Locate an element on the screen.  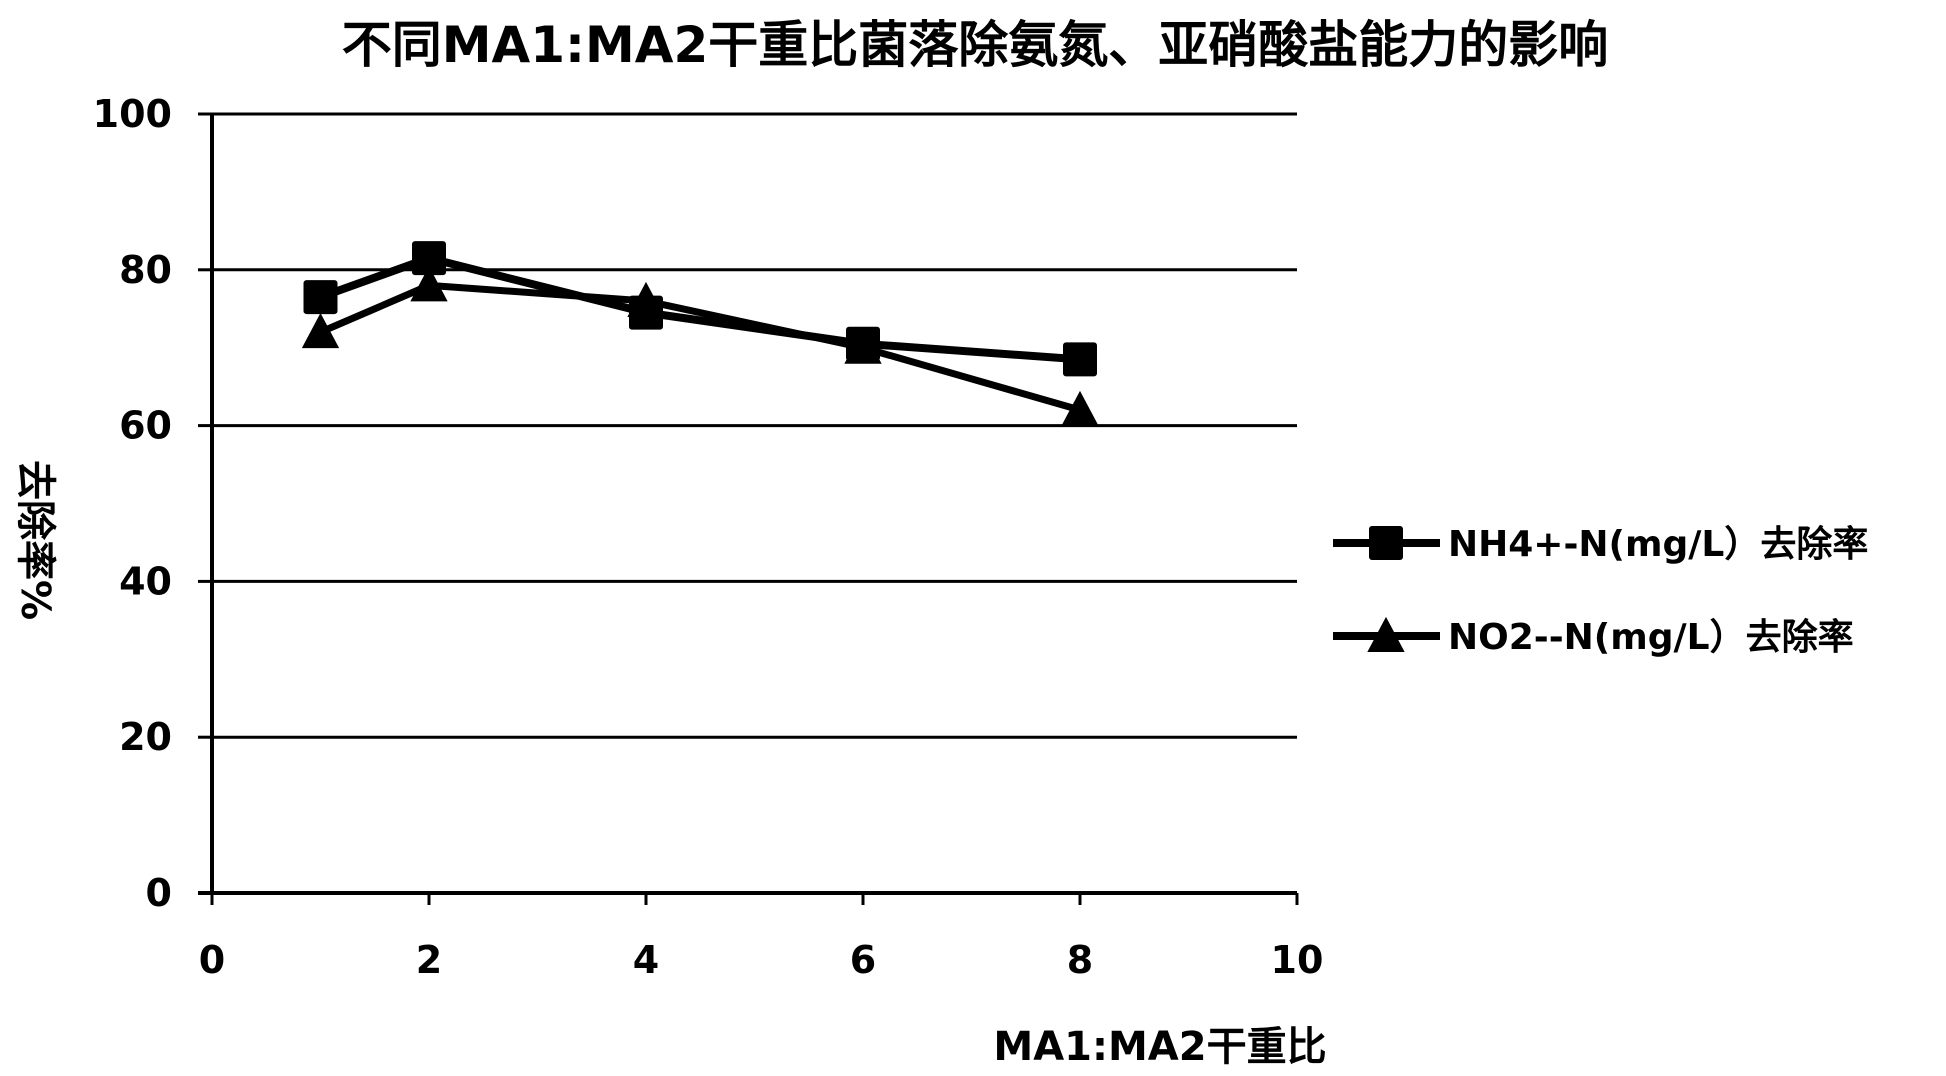
x-axis-label: MA1:MA2干重比 is located at coordinates (1159, 1047).